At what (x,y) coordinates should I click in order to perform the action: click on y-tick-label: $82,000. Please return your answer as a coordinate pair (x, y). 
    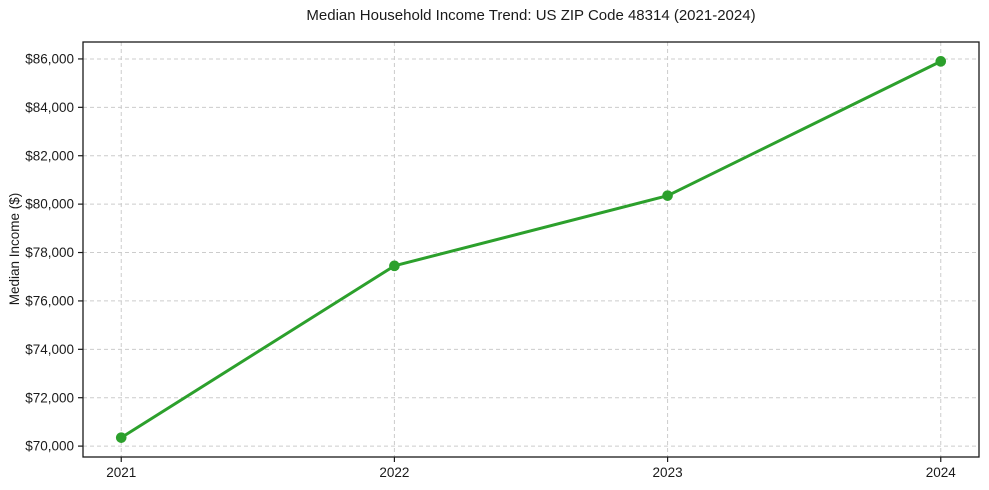
    Looking at the image, I should click on (49, 155).